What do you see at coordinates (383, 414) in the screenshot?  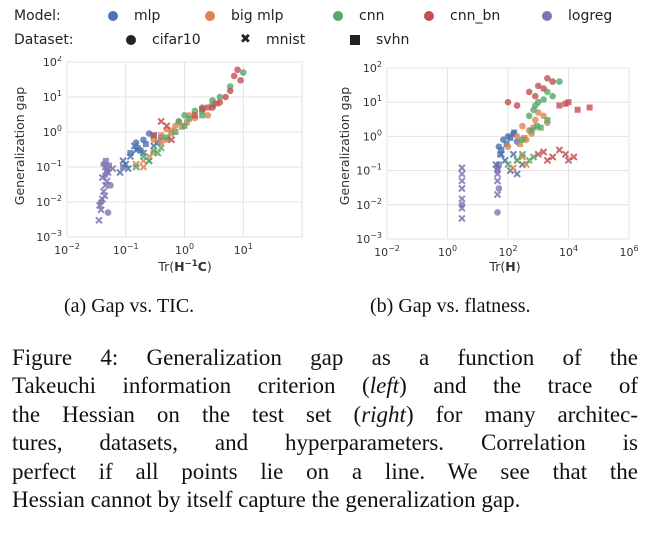 I see `caption-italic-text: right` at bounding box center [383, 414].